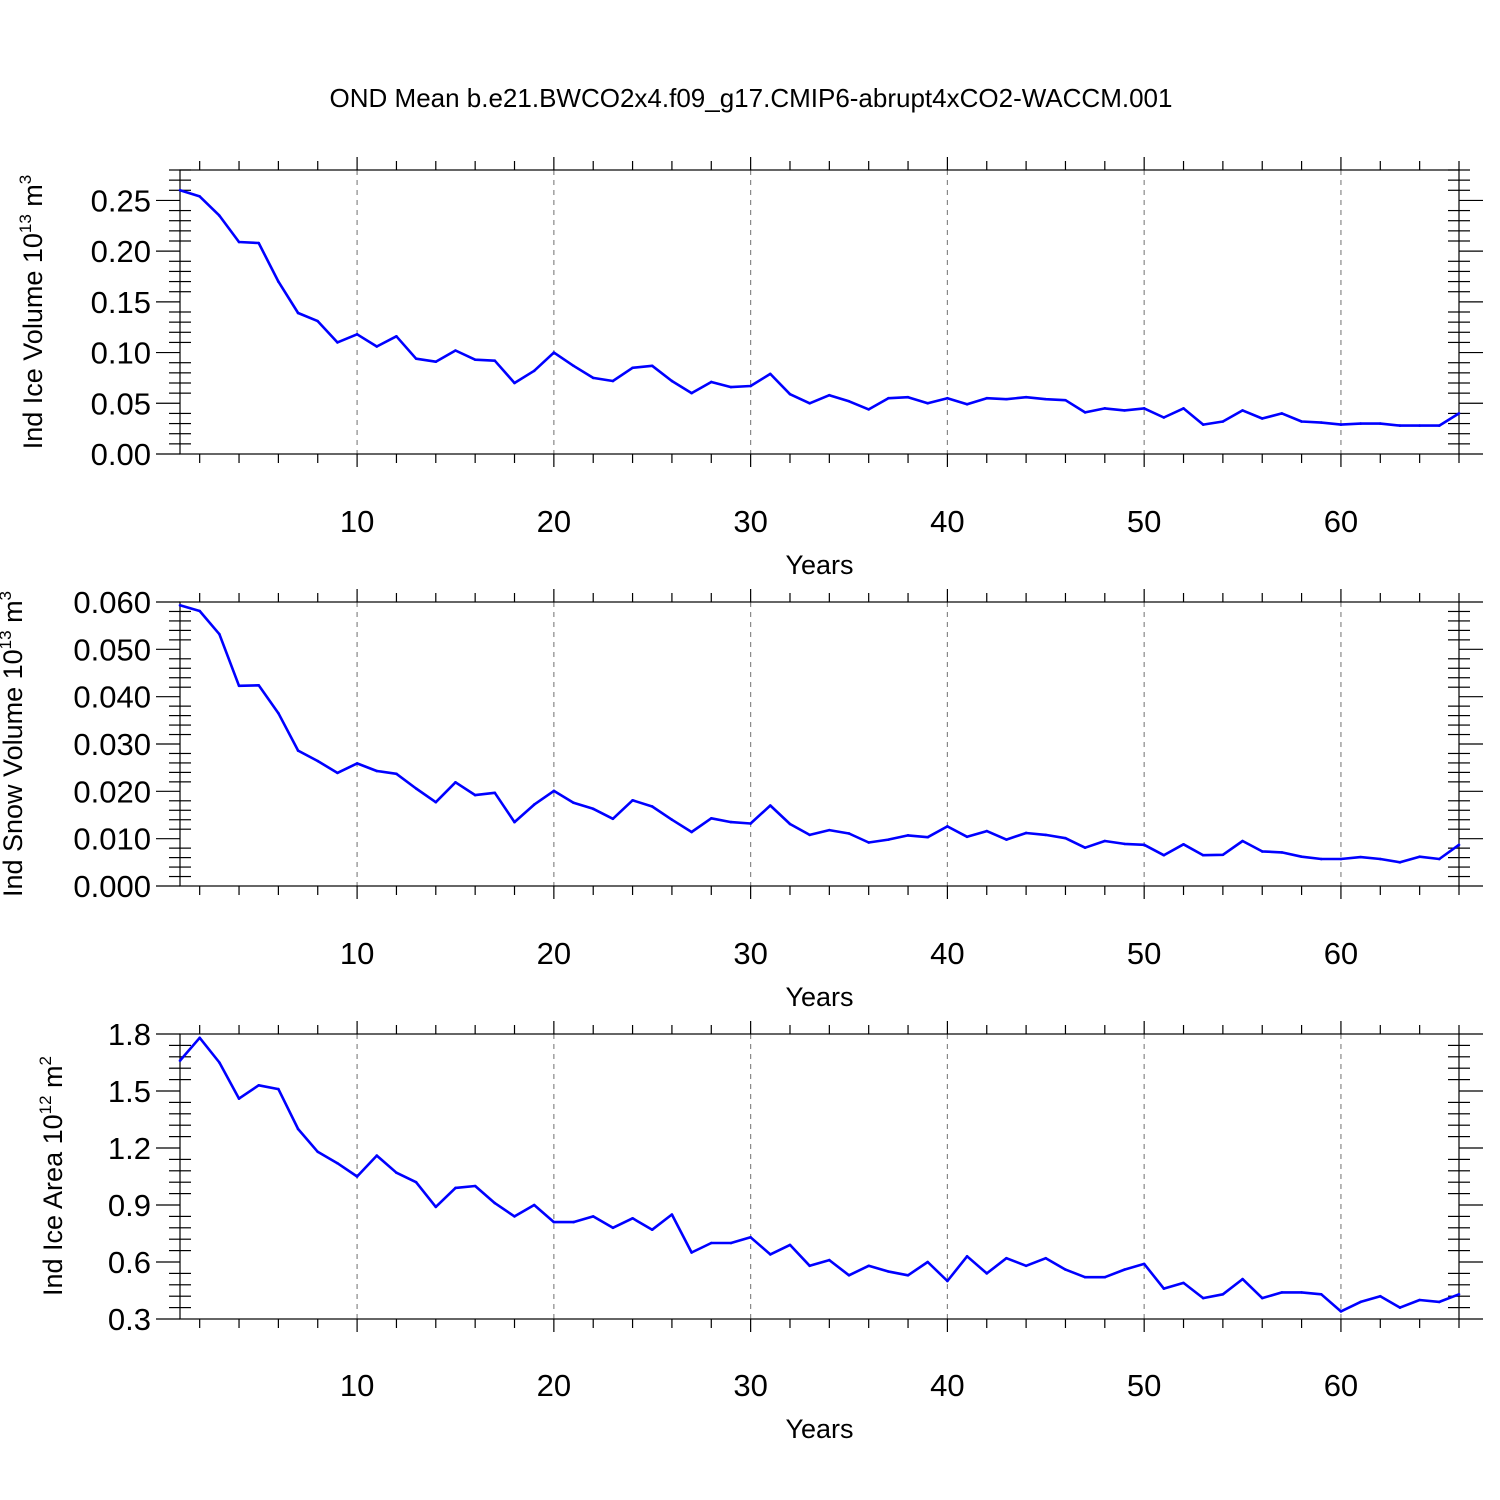  Describe the element at coordinates (112, 602) in the screenshot. I see `y-tick-label: 0.060` at that location.